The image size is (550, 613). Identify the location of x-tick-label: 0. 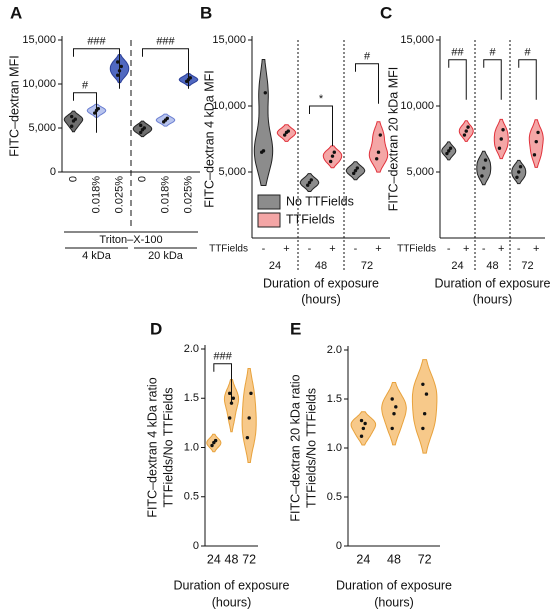
(142, 179).